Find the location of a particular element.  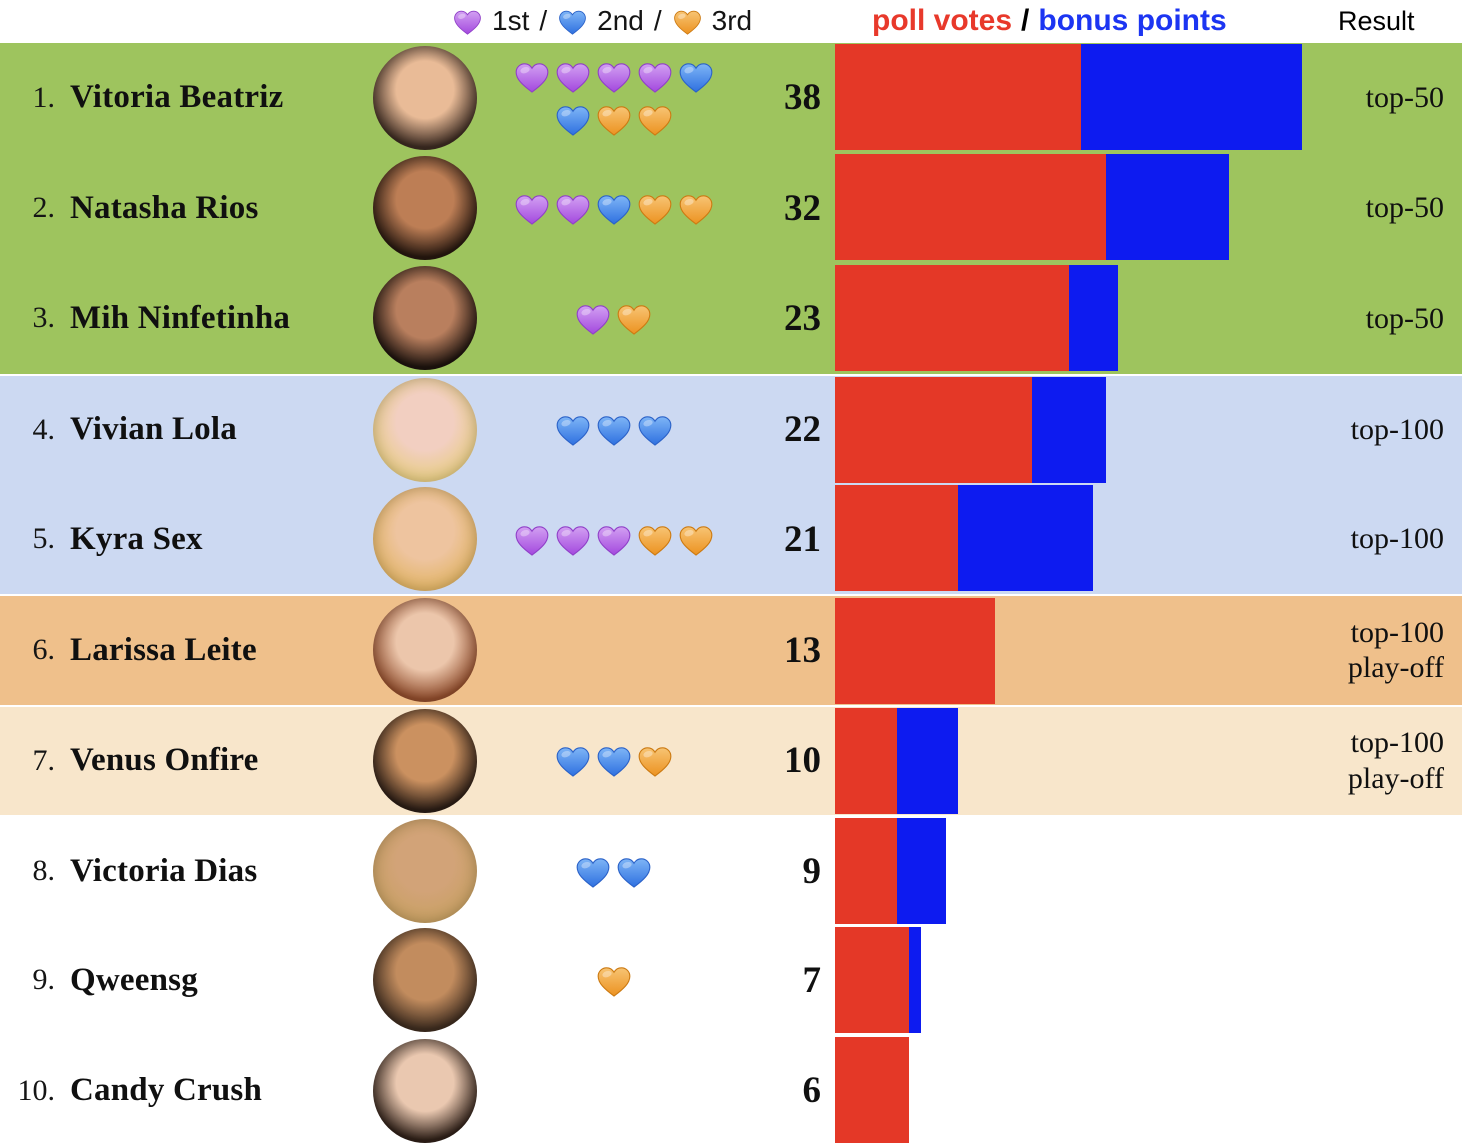

legend-rank-label: 1st is located at coordinates (511, 21).